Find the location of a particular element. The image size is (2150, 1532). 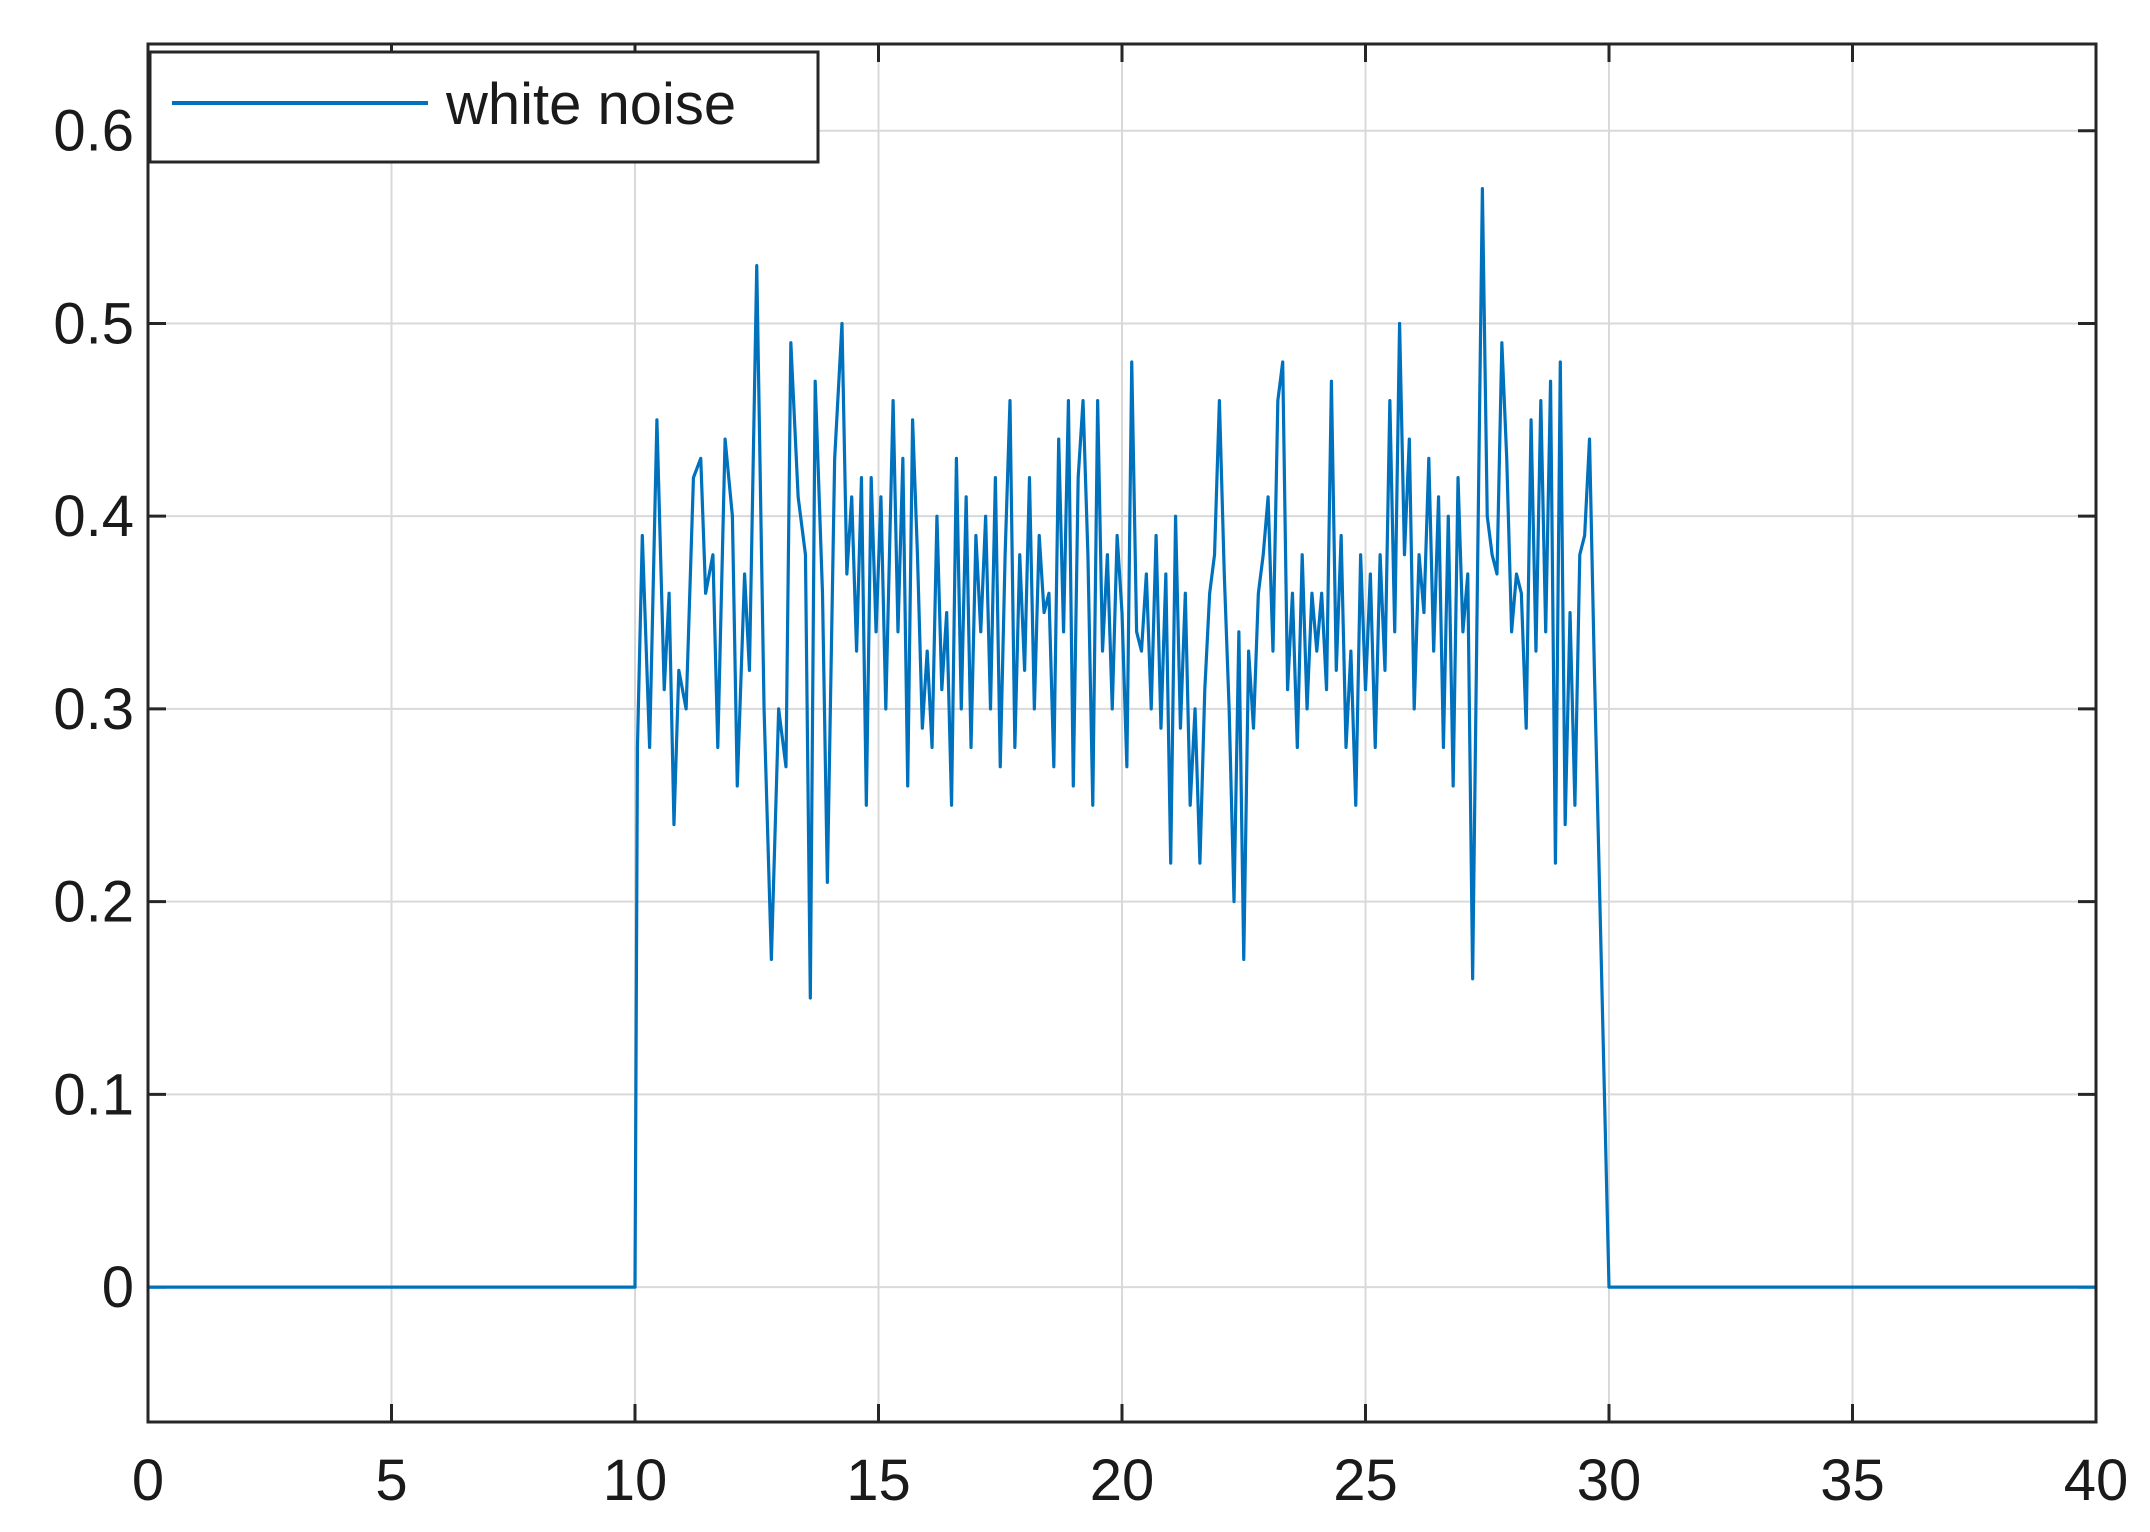

x-tick-label: 25 is located at coordinates (1365, 1480).